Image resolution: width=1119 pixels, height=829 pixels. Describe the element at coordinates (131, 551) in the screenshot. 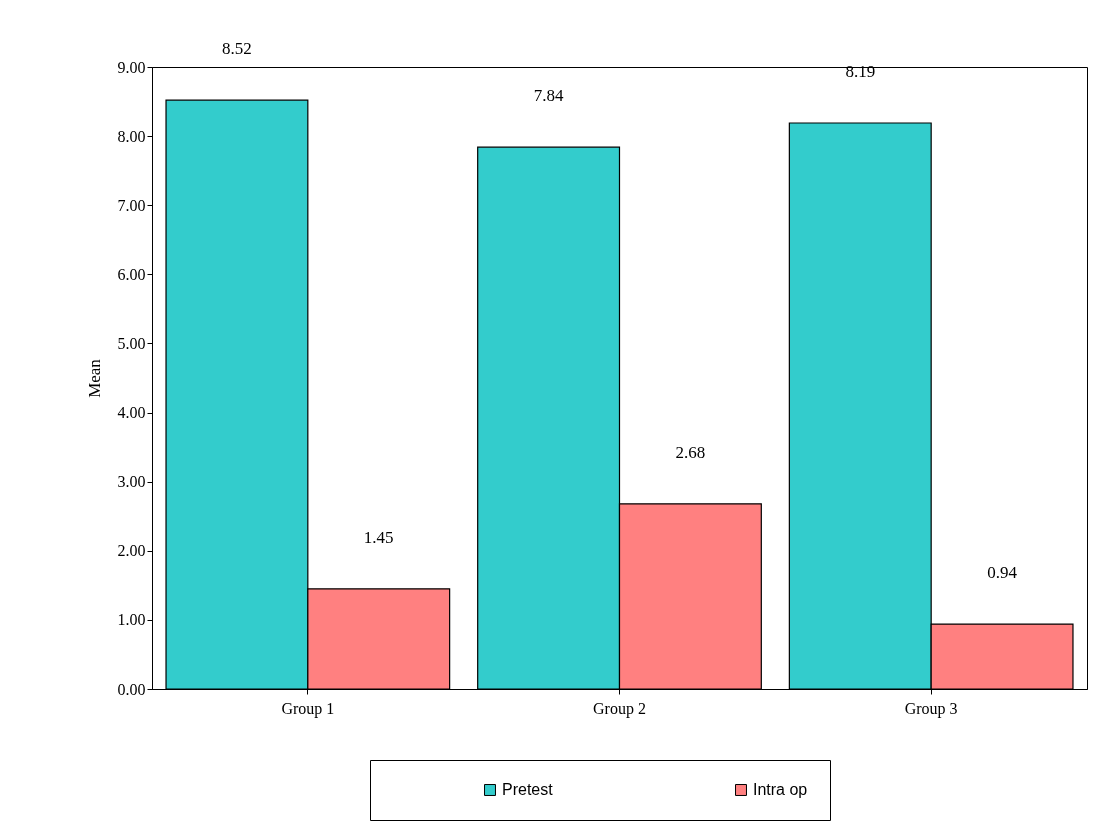

I see `y-tick-label: 2.00` at that location.